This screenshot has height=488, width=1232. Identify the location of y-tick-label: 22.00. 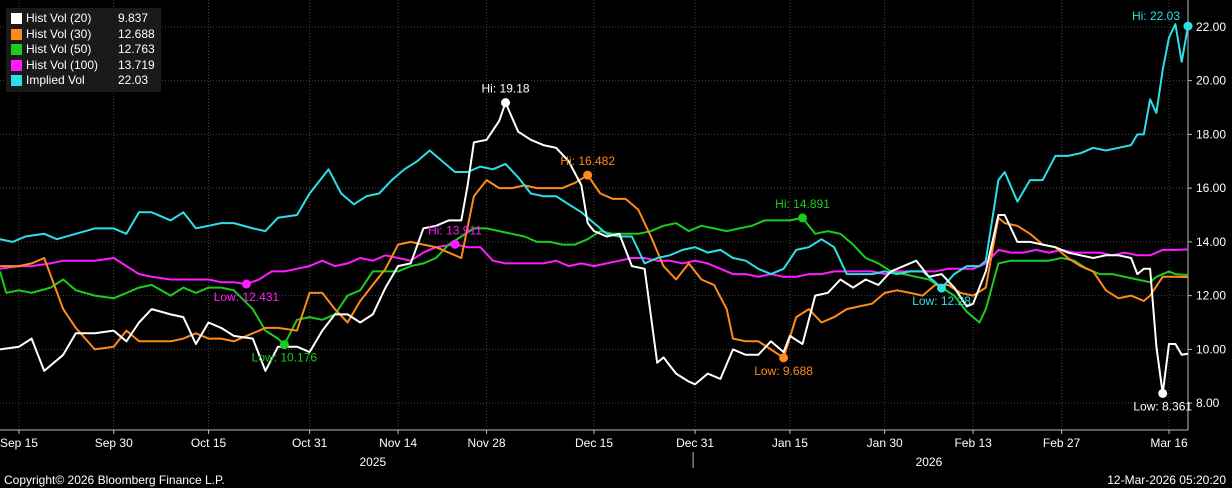
(1211, 27).